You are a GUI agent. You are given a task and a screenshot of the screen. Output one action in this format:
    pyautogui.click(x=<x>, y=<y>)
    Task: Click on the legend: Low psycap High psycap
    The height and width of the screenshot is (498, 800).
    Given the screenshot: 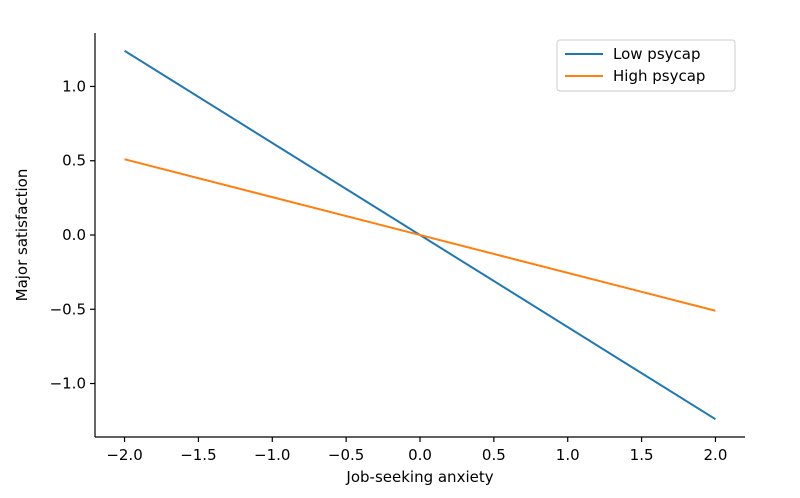 What is the action you would take?
    pyautogui.click(x=646, y=65)
    